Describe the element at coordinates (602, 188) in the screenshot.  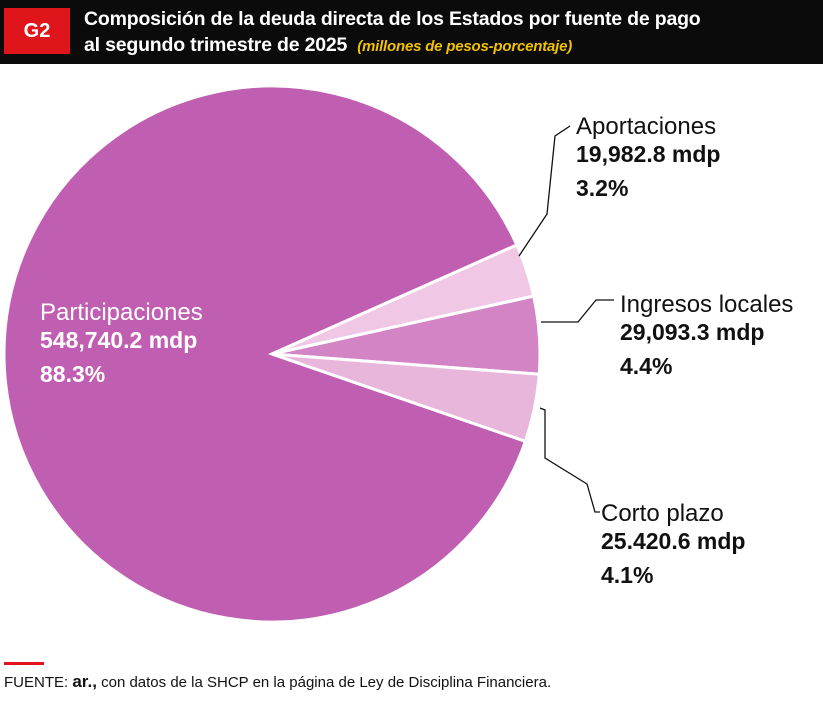
I see `label-aportaciones-percent: 3.2%` at that location.